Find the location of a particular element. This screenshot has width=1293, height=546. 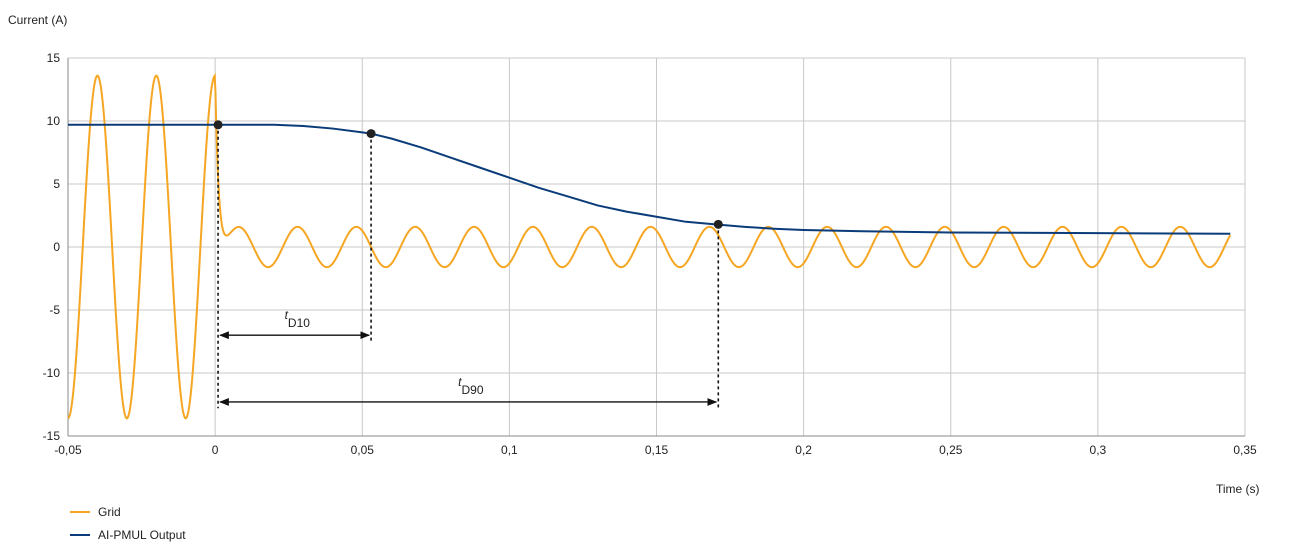

legend-label-ai-pmul-output: AI-PMUL Output is located at coordinates (142, 534).